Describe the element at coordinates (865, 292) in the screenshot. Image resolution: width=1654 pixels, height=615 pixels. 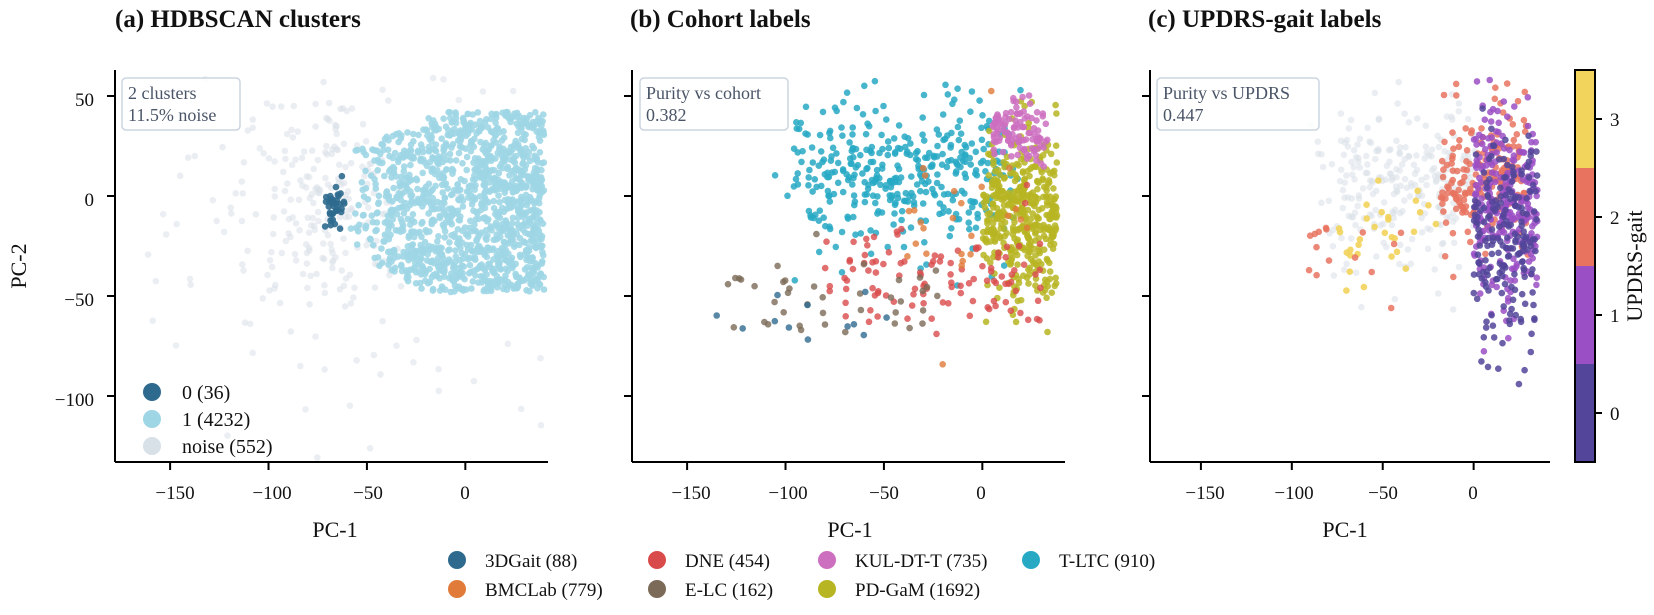
I see `3dgait-point` at that location.